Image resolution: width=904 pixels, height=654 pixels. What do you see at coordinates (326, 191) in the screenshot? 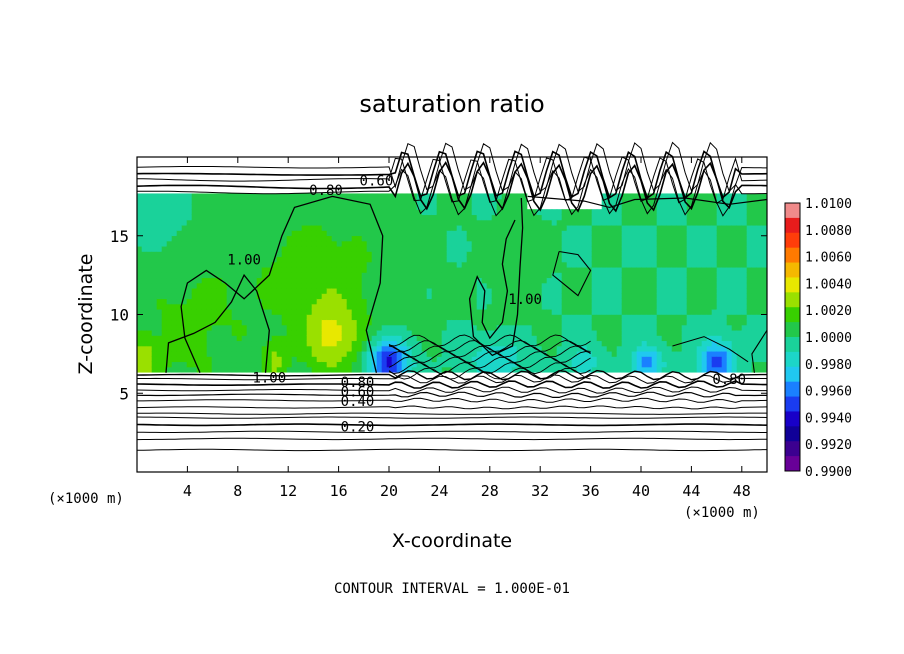
I see `contour-label: 0.80` at bounding box center [326, 191].